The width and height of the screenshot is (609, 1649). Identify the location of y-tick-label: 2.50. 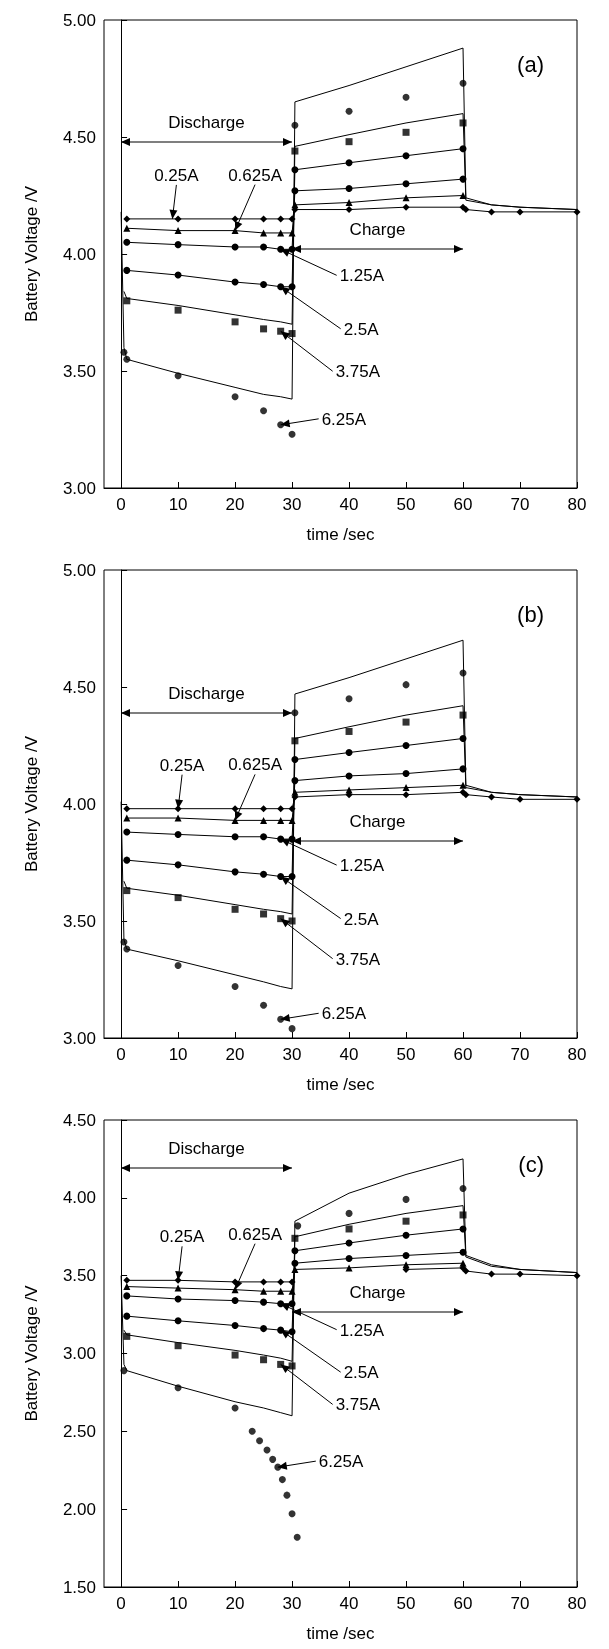
(79, 1431).